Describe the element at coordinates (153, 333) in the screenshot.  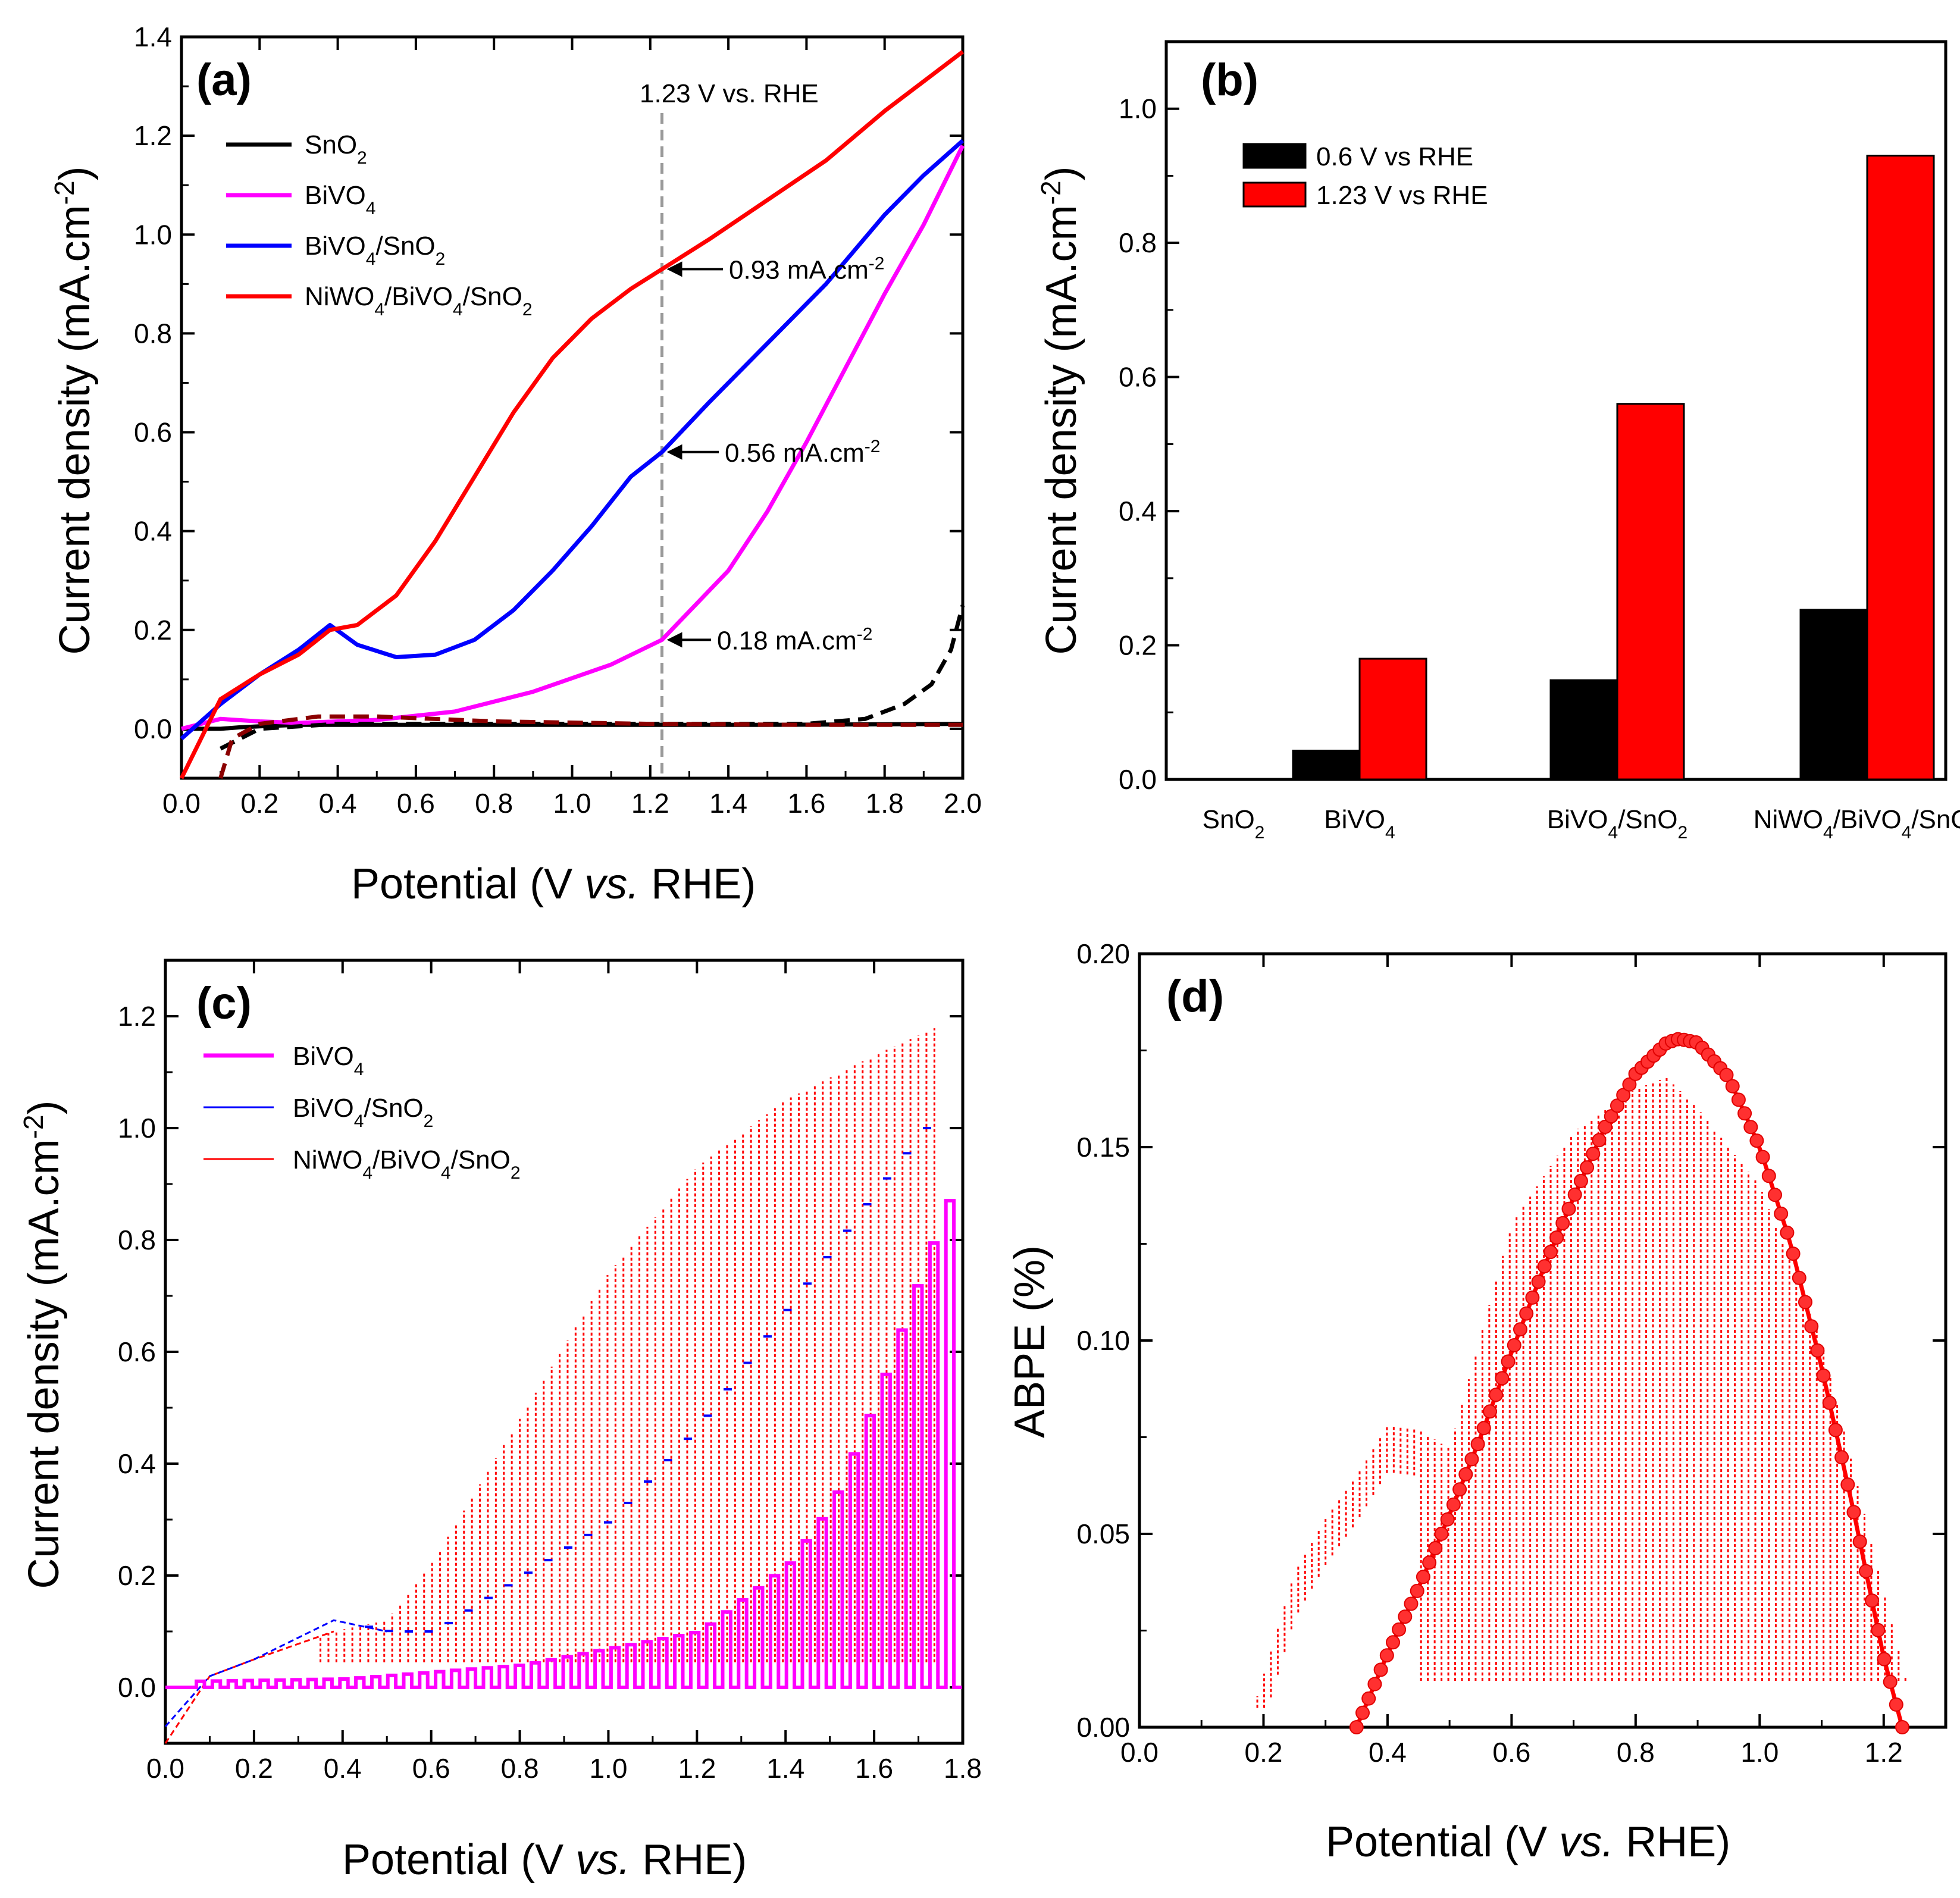
I see `y-tick-label: 0.8` at that location.